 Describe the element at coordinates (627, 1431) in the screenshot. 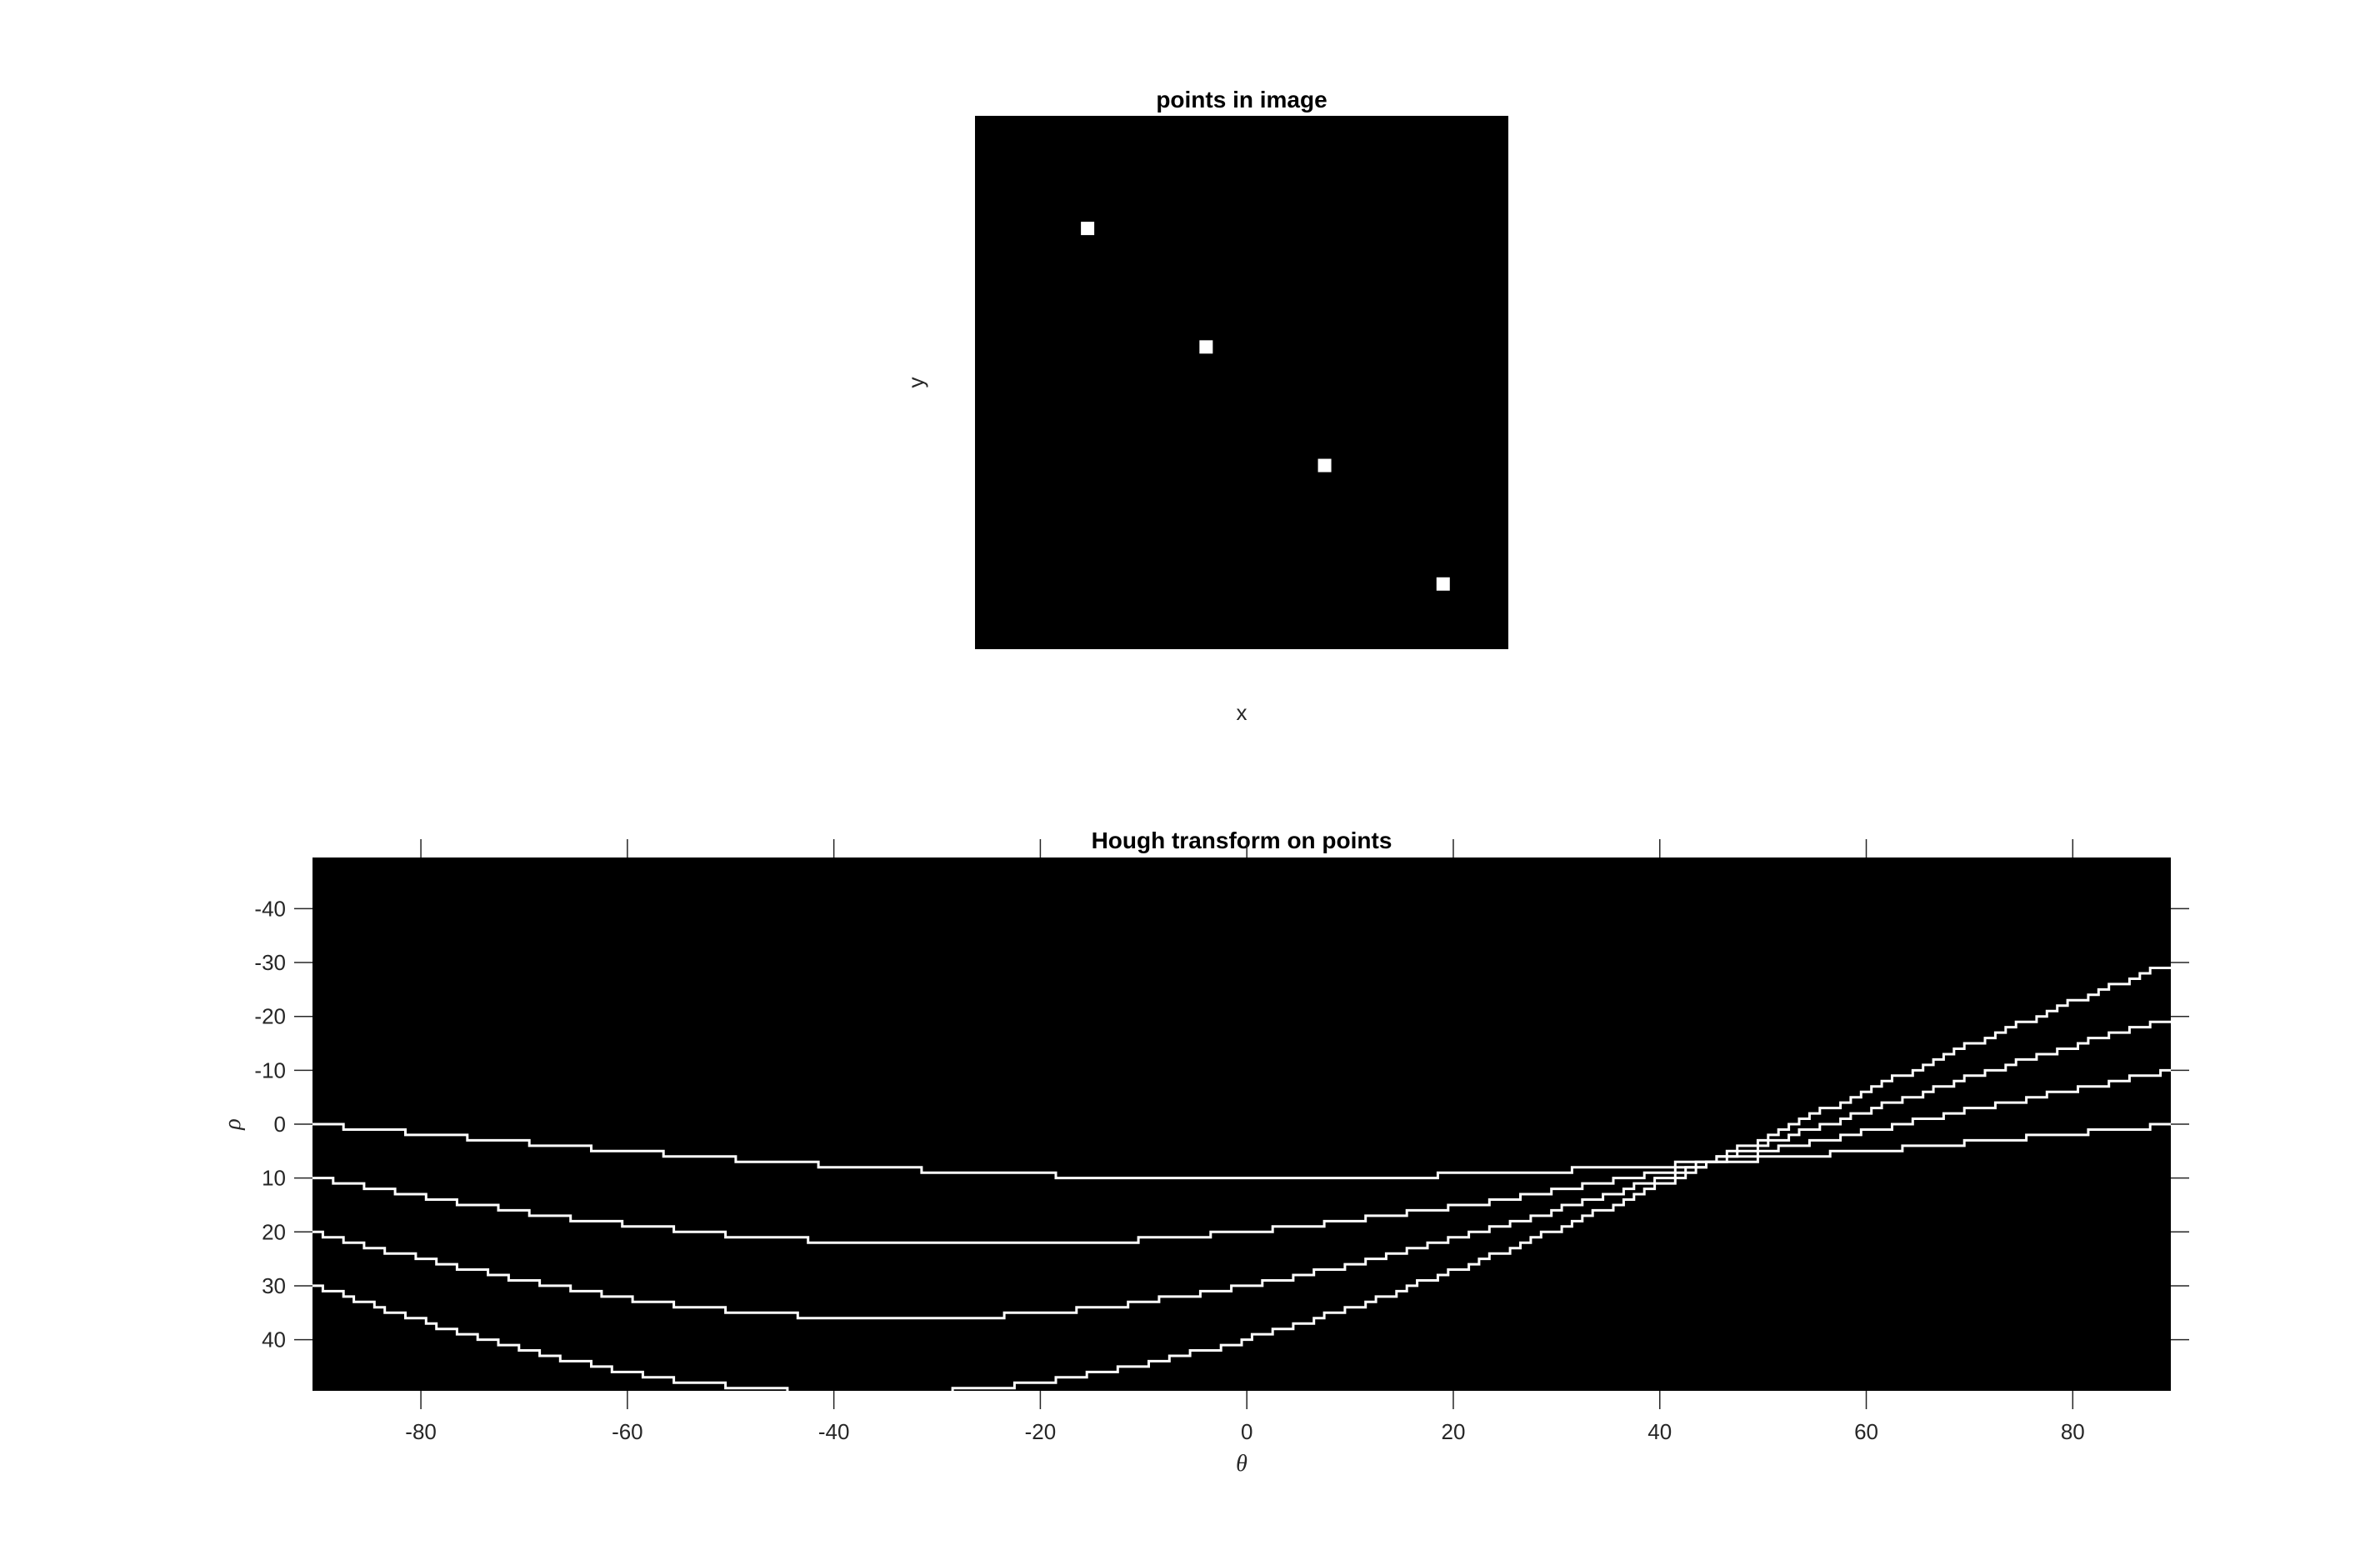

I see `x-tick-label: -60` at that location.